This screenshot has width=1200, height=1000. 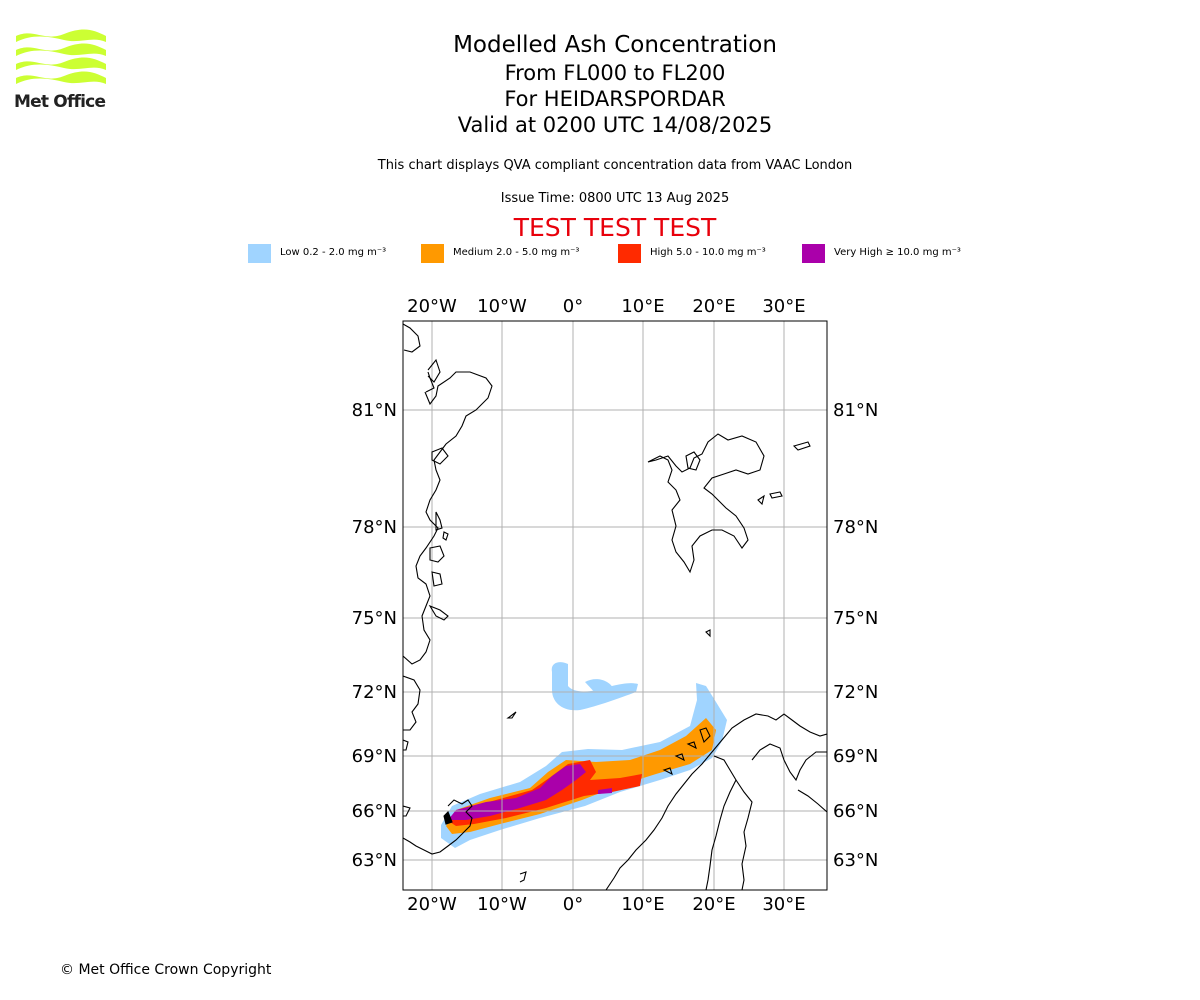 What do you see at coordinates (606, 306) in the screenshot?
I see `lon-labels-top: 20°W 10°W 0° 10°E 20°E 30°E` at bounding box center [606, 306].